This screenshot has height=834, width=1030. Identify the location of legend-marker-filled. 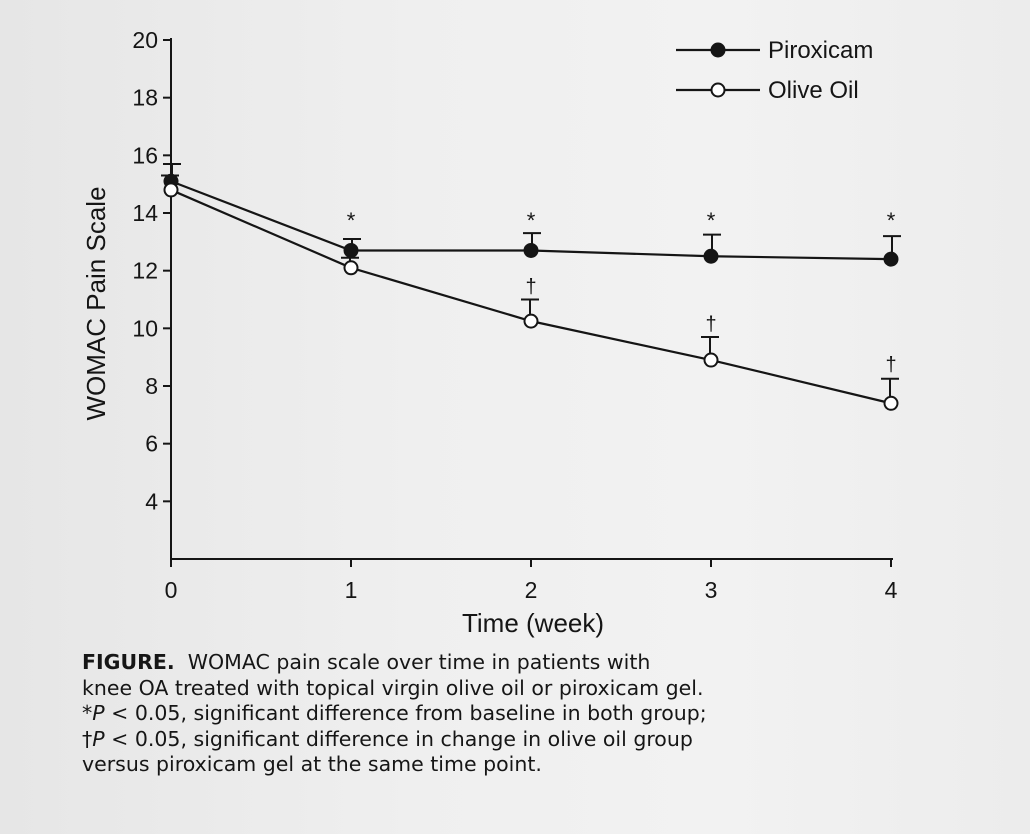
(718, 50).